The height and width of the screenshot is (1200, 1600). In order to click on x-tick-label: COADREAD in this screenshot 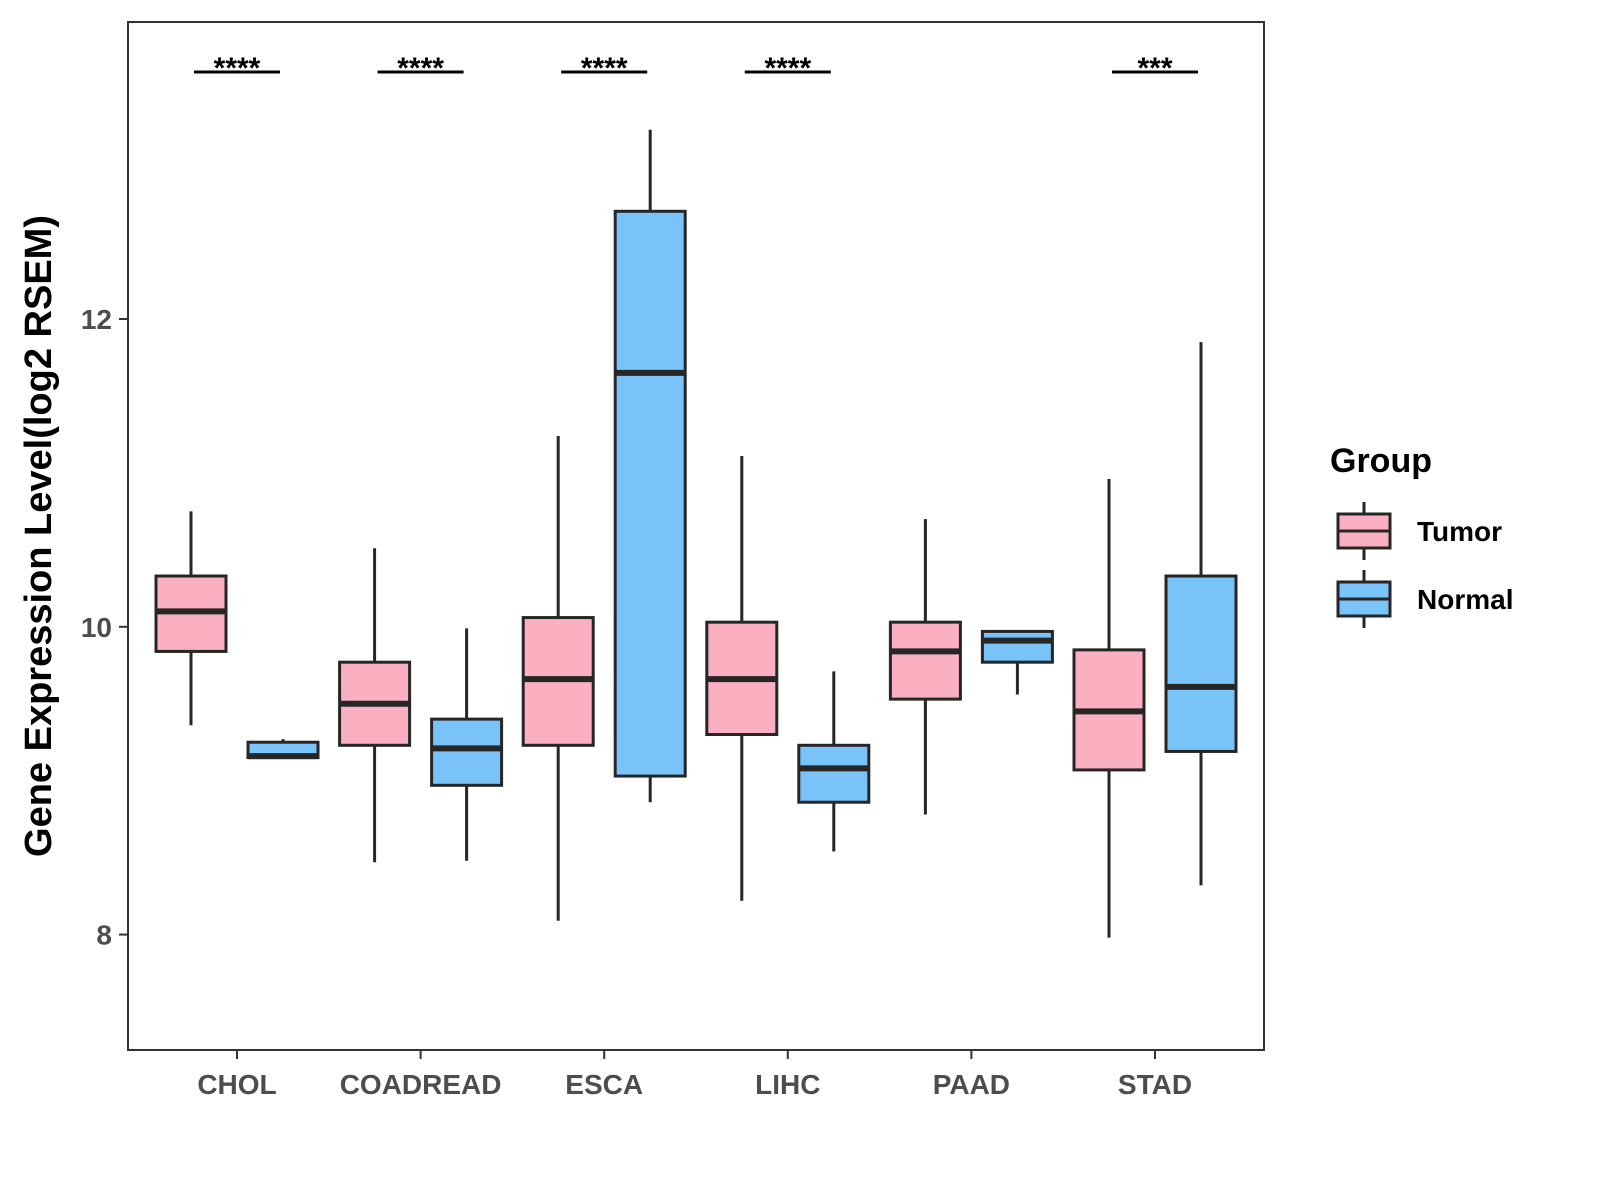, I will do `click(421, 1084)`.